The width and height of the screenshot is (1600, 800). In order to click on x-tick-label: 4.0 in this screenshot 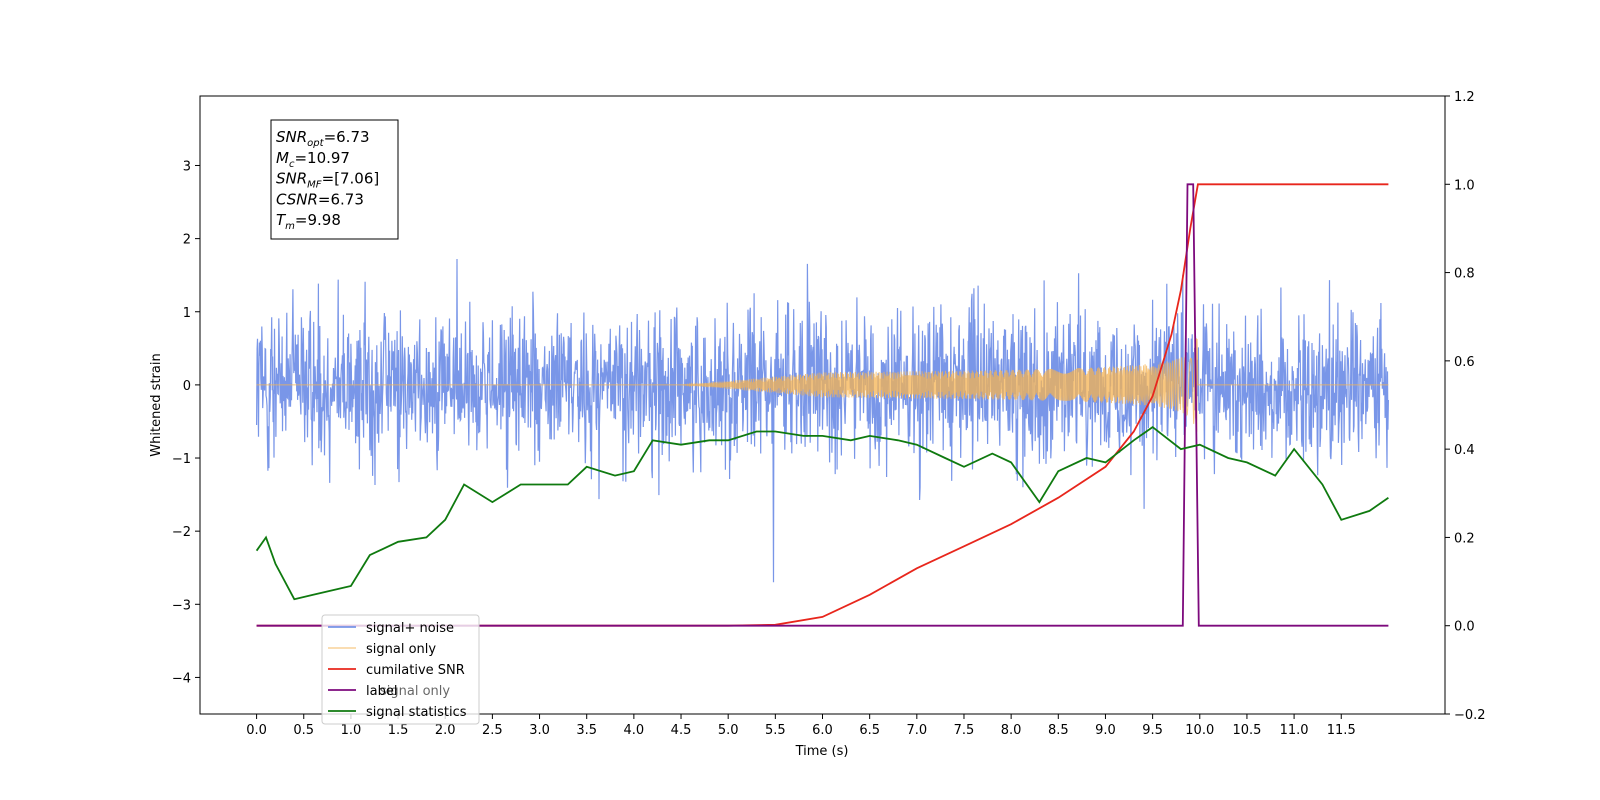, I will do `click(634, 730)`.